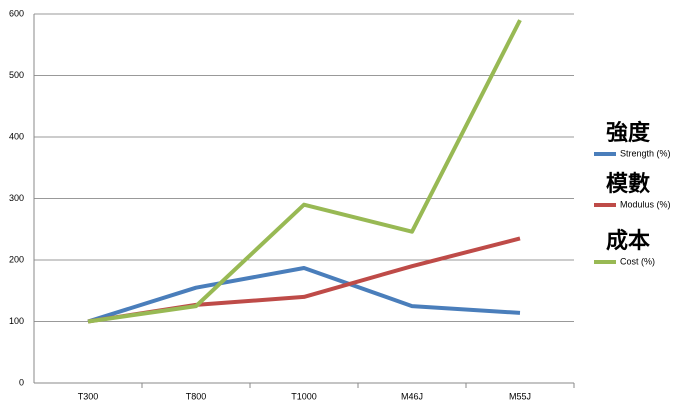 The image size is (681, 409). Describe the element at coordinates (16, 198) in the screenshot. I see `y-tick-label: 300` at that location.